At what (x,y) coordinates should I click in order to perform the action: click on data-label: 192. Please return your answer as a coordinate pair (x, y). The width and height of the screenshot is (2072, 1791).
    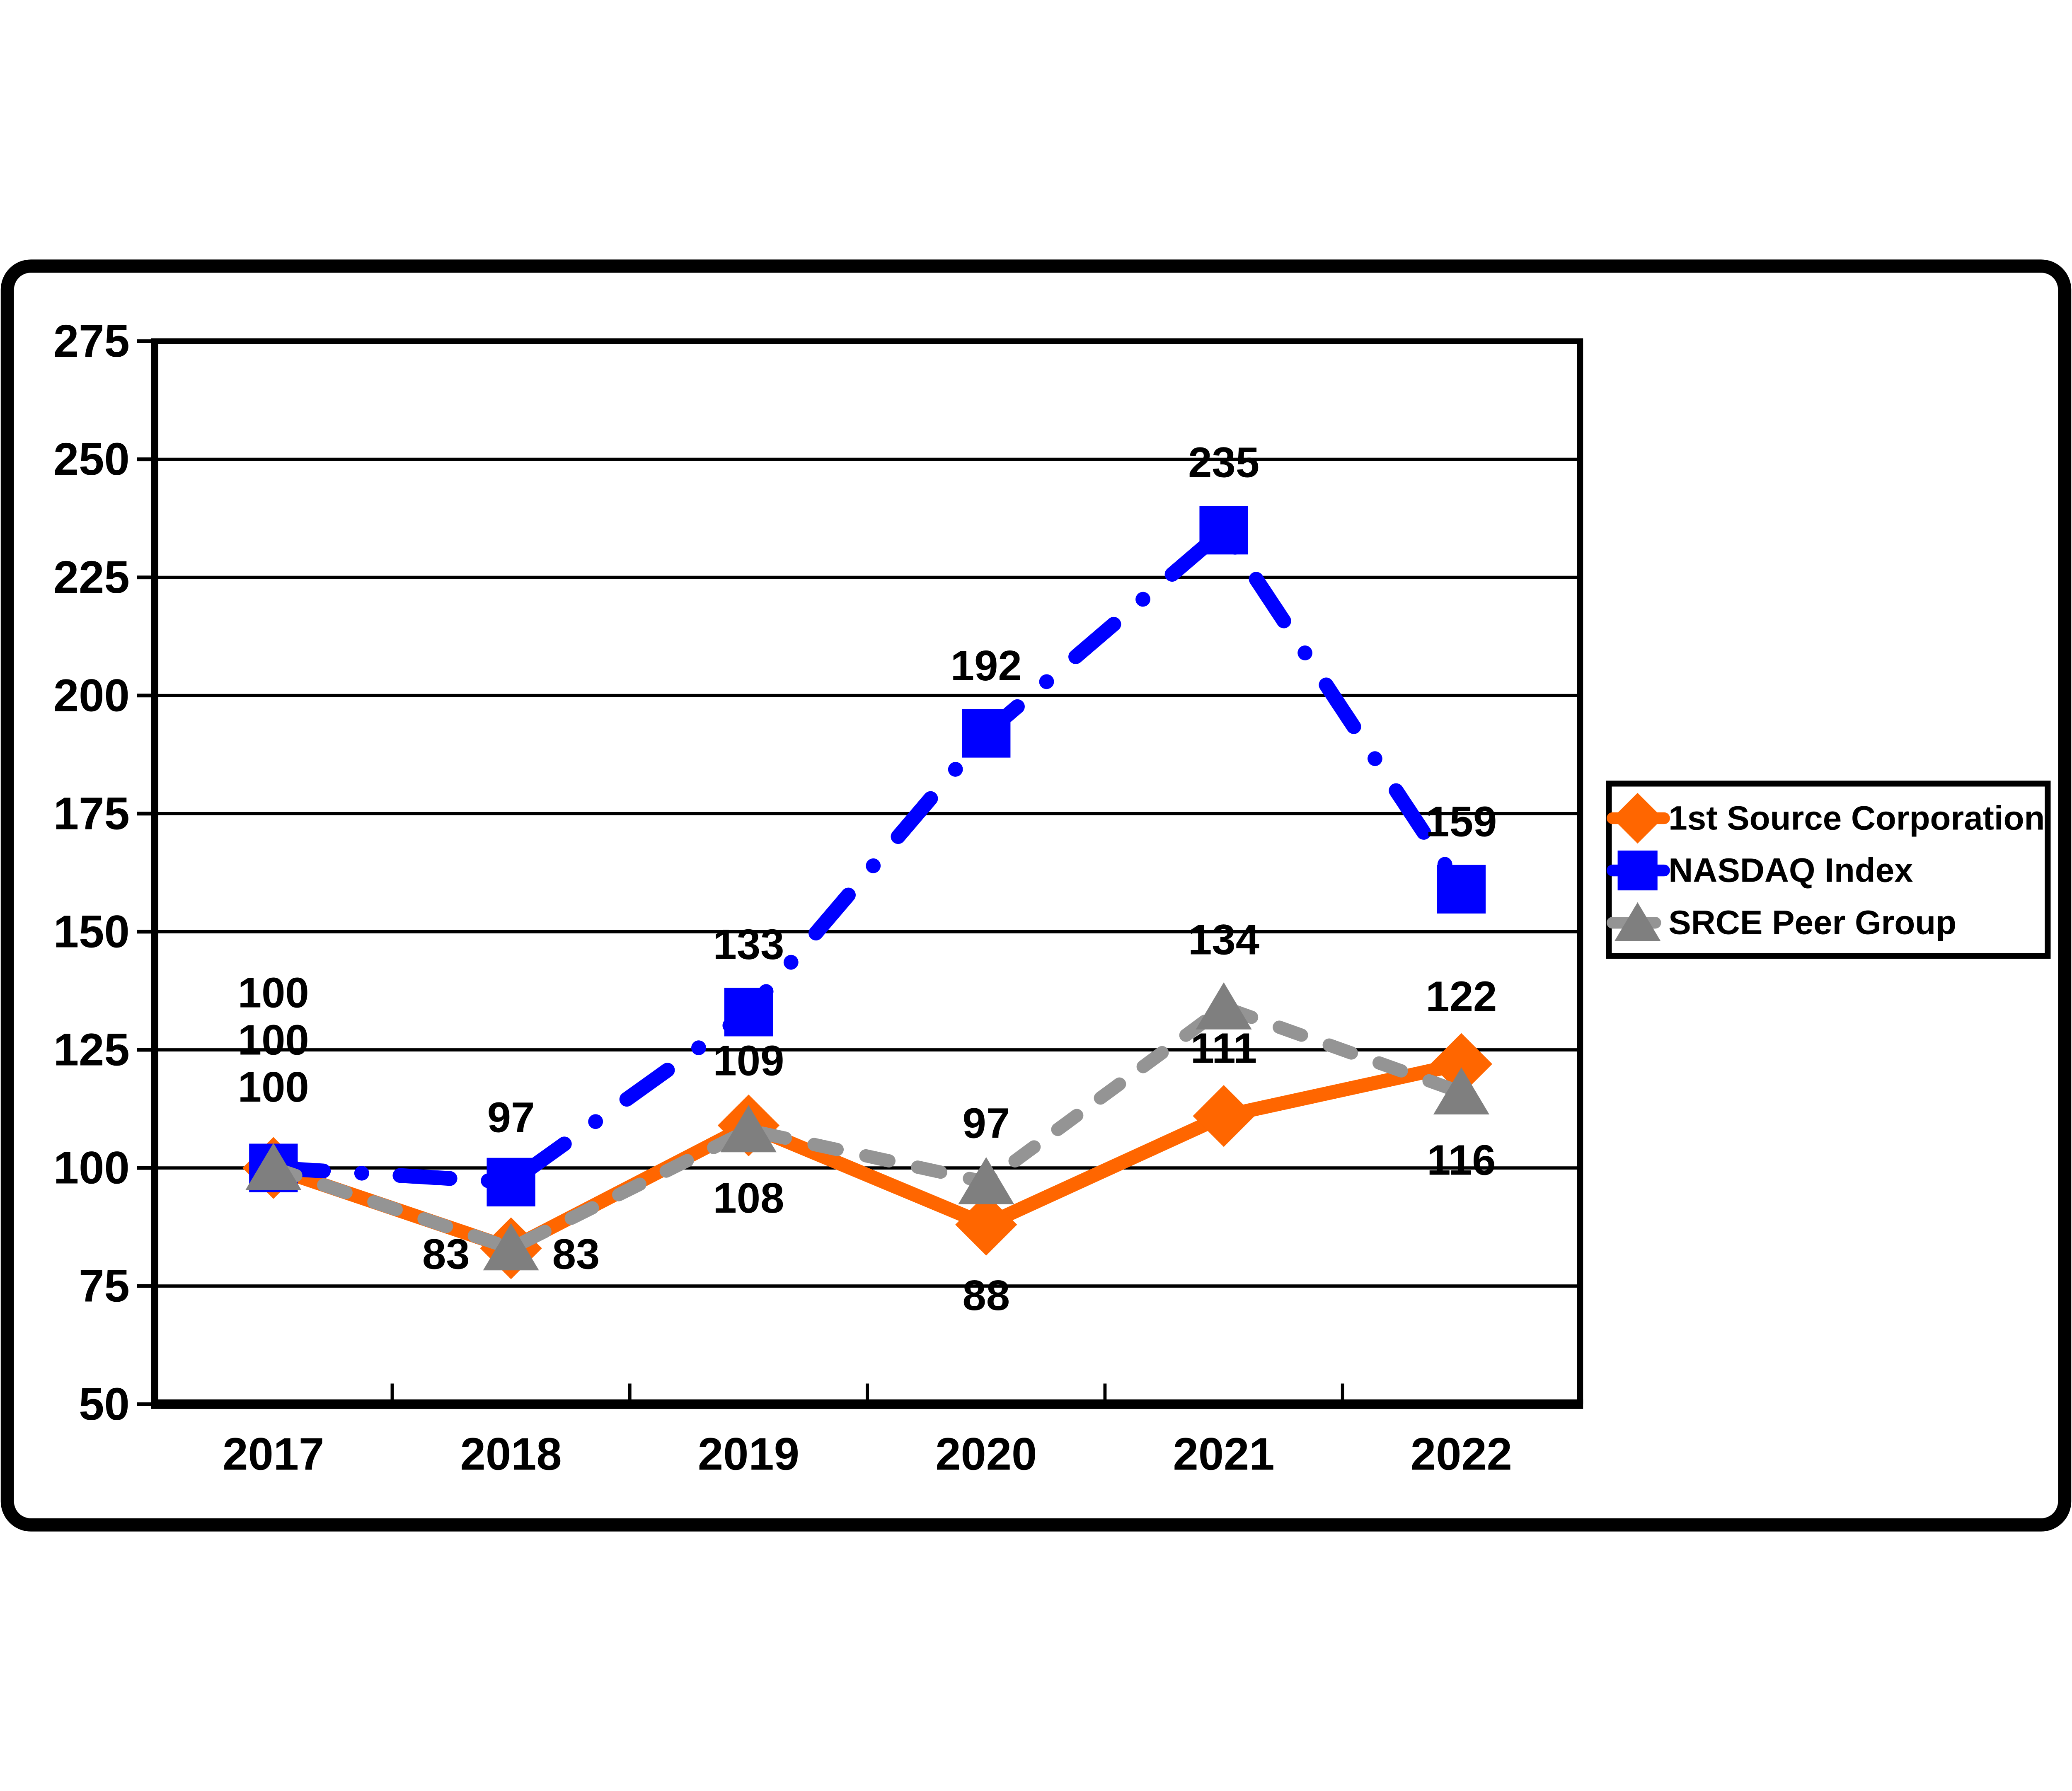
    Looking at the image, I should click on (986, 665).